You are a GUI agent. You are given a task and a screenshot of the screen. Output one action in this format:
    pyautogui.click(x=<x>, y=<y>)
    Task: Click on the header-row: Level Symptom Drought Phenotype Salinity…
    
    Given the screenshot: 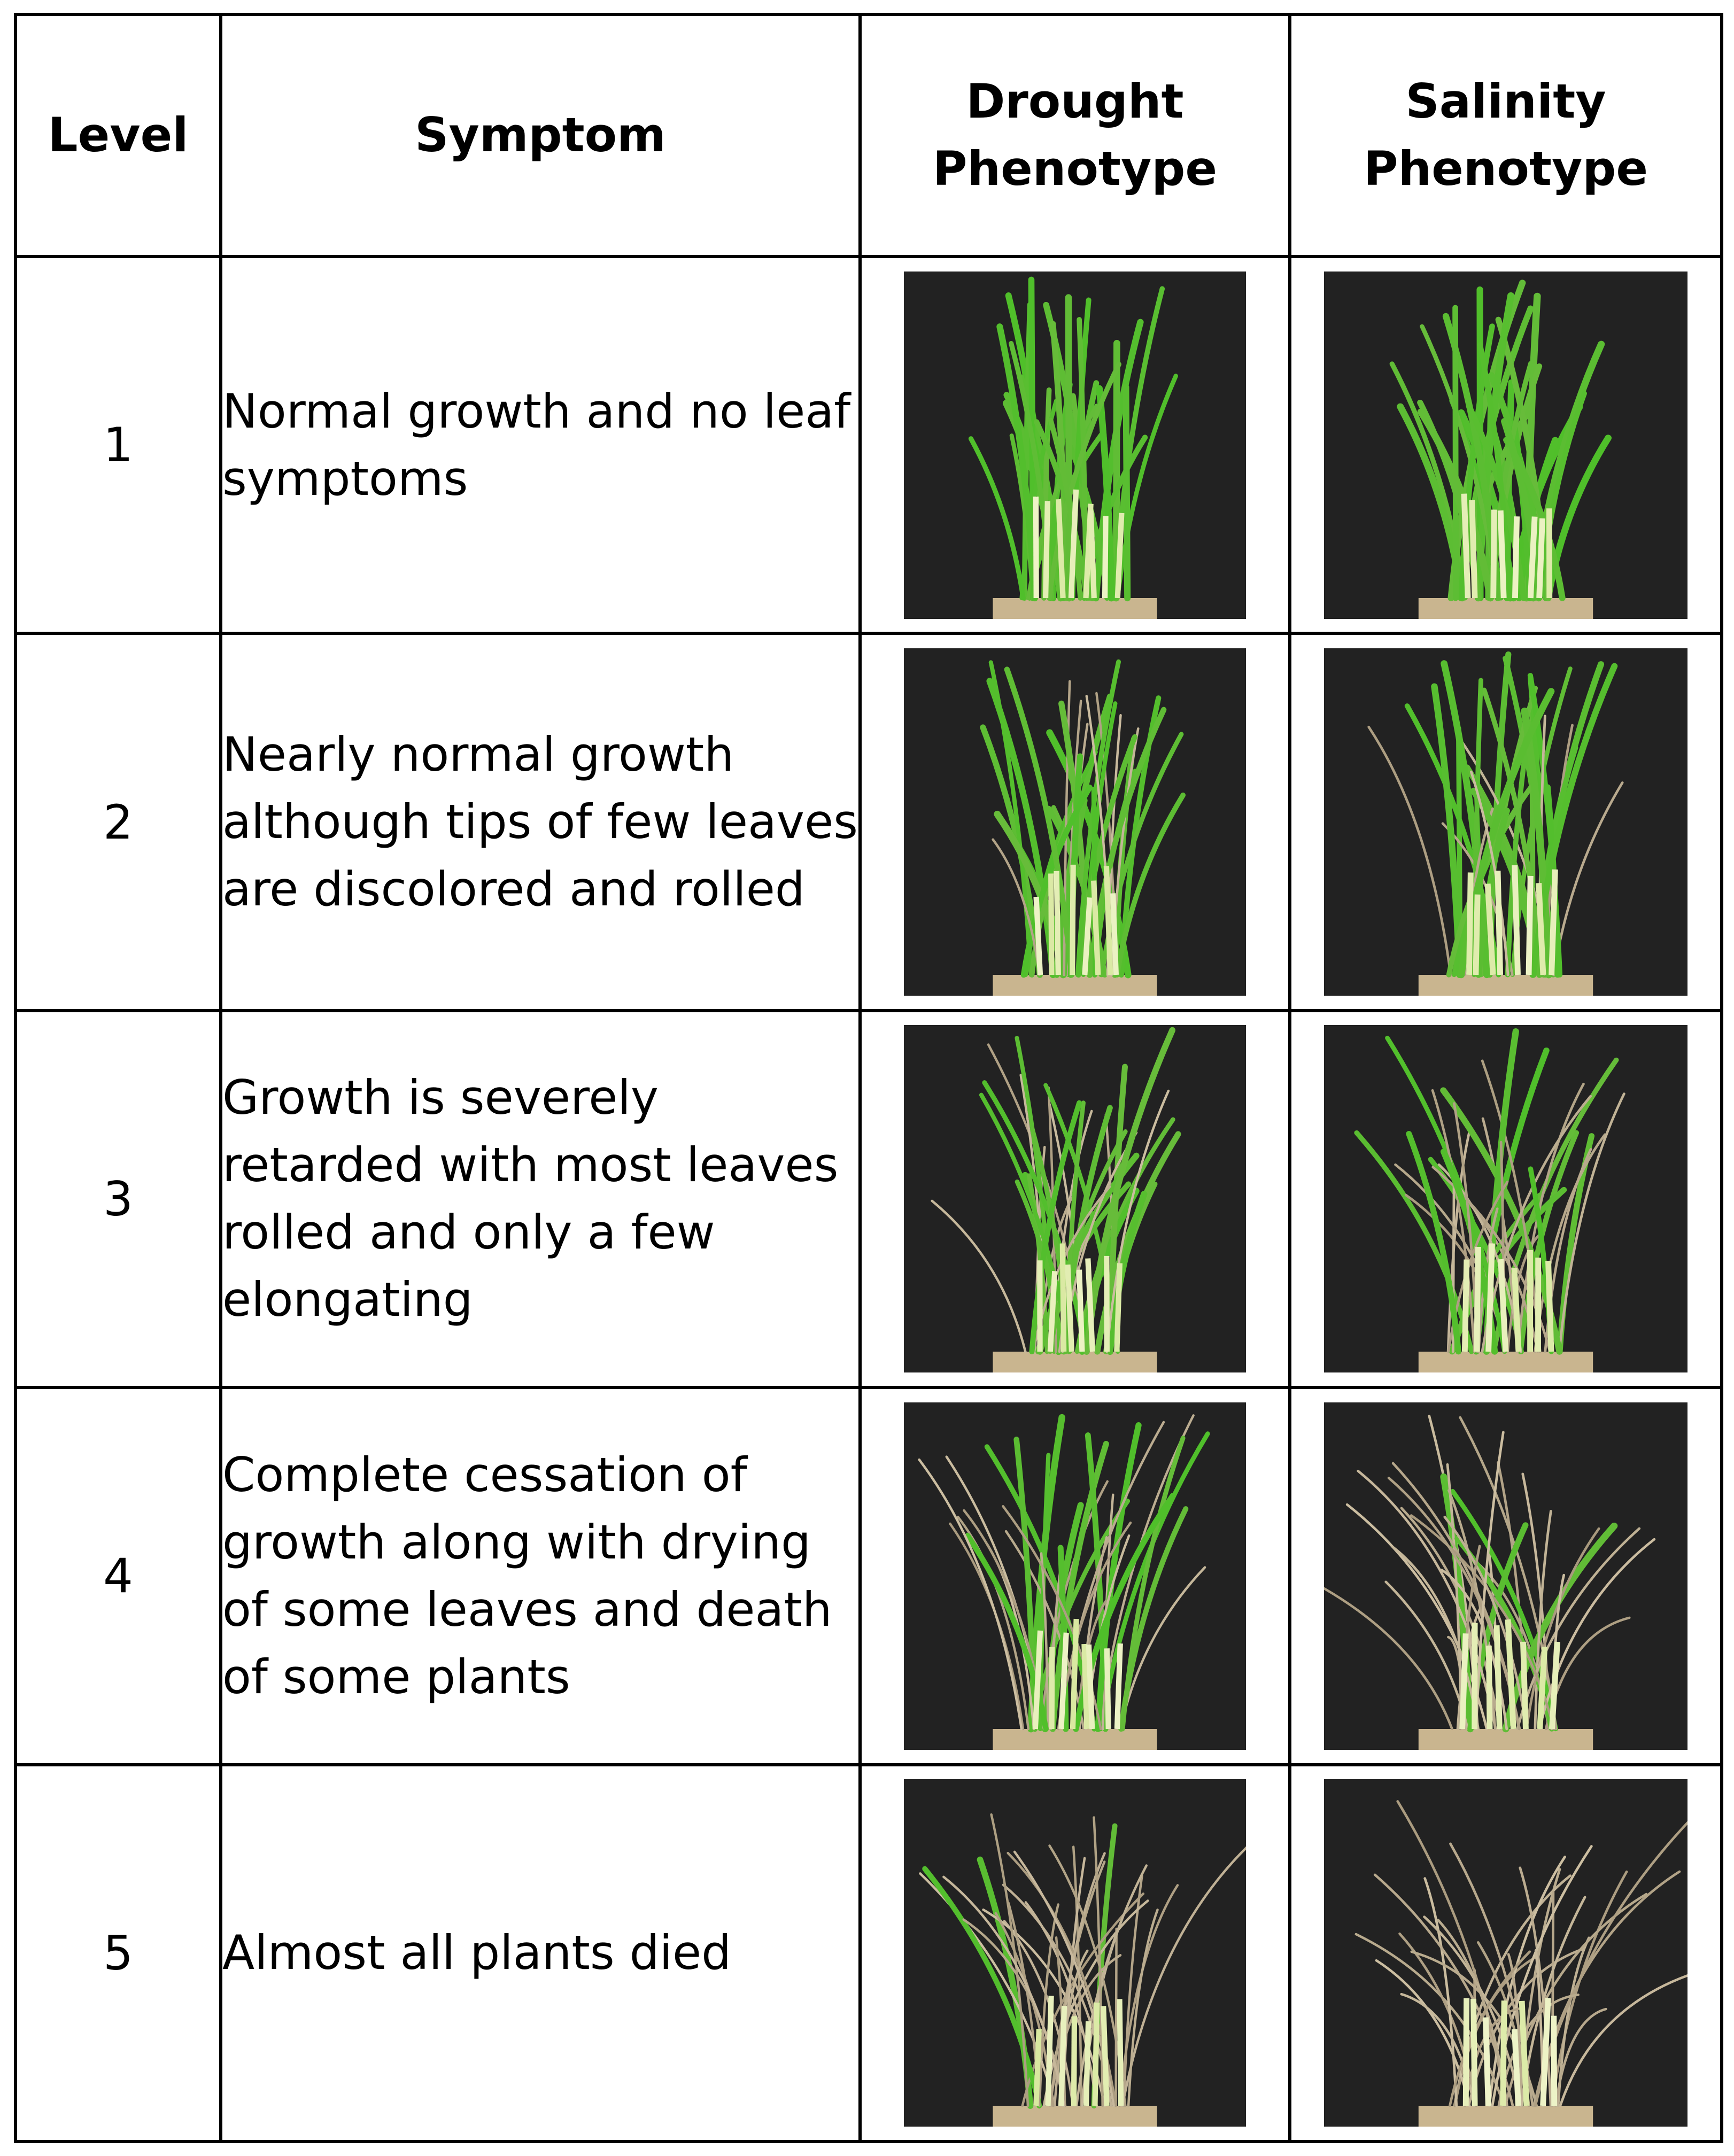 What is the action you would take?
    pyautogui.click(x=868, y=135)
    